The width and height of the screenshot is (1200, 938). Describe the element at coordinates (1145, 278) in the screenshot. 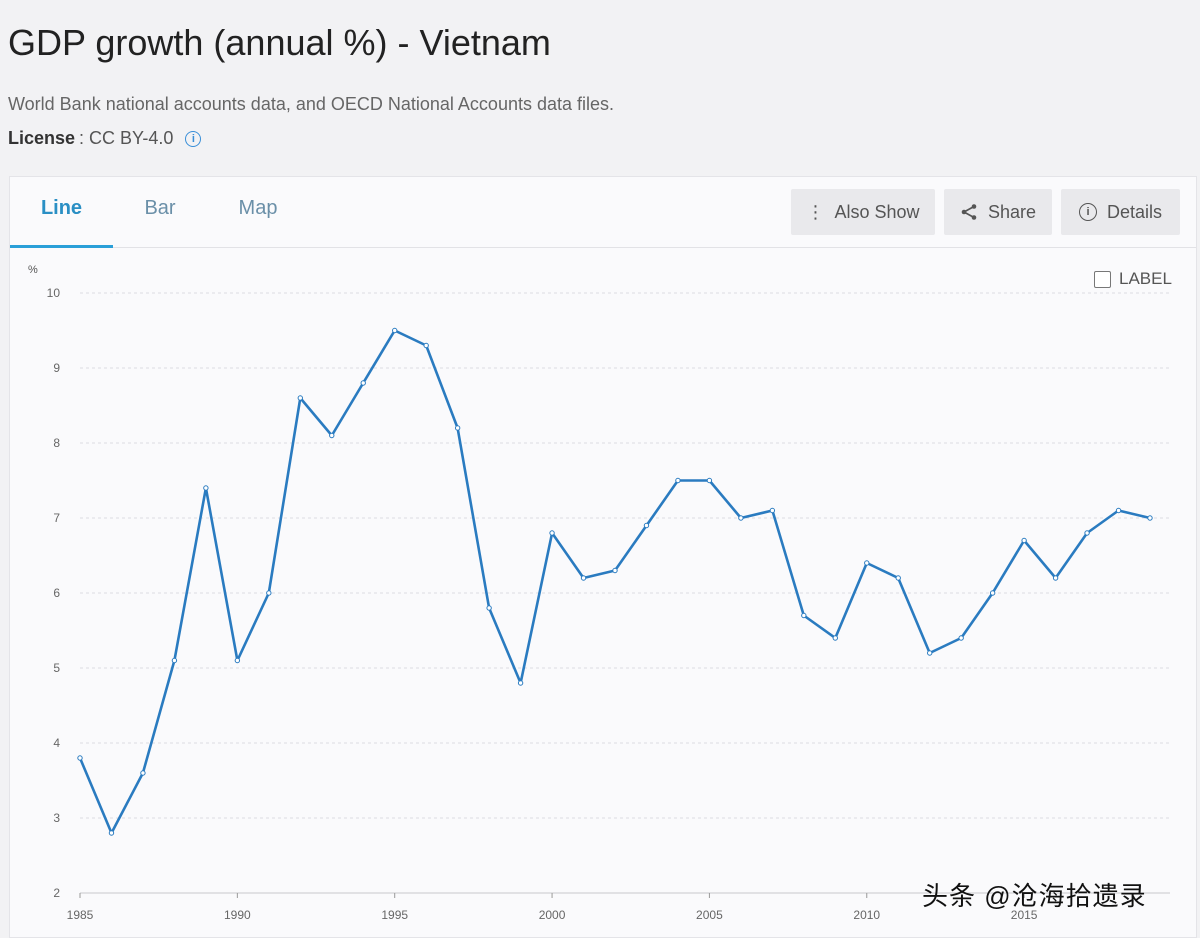

I see `label-toggle-text: LABEL` at that location.